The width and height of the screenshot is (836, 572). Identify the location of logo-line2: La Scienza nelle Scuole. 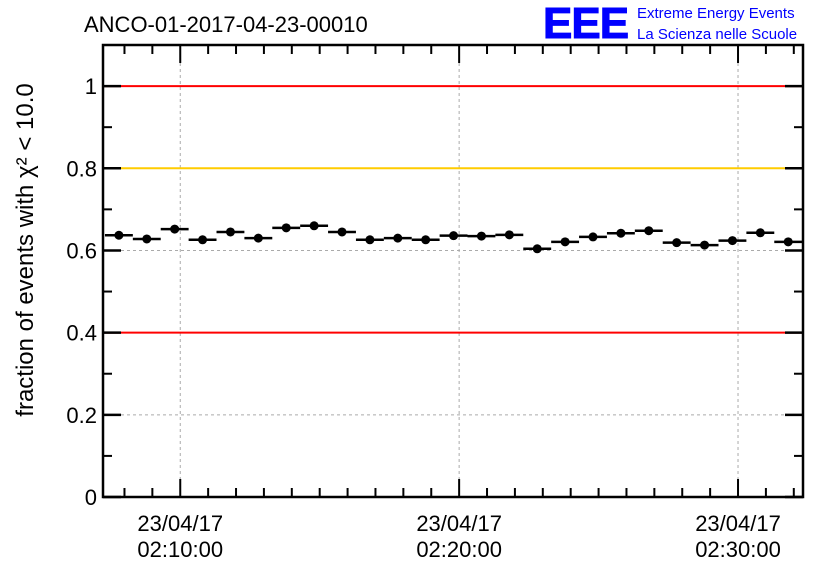
(717, 34).